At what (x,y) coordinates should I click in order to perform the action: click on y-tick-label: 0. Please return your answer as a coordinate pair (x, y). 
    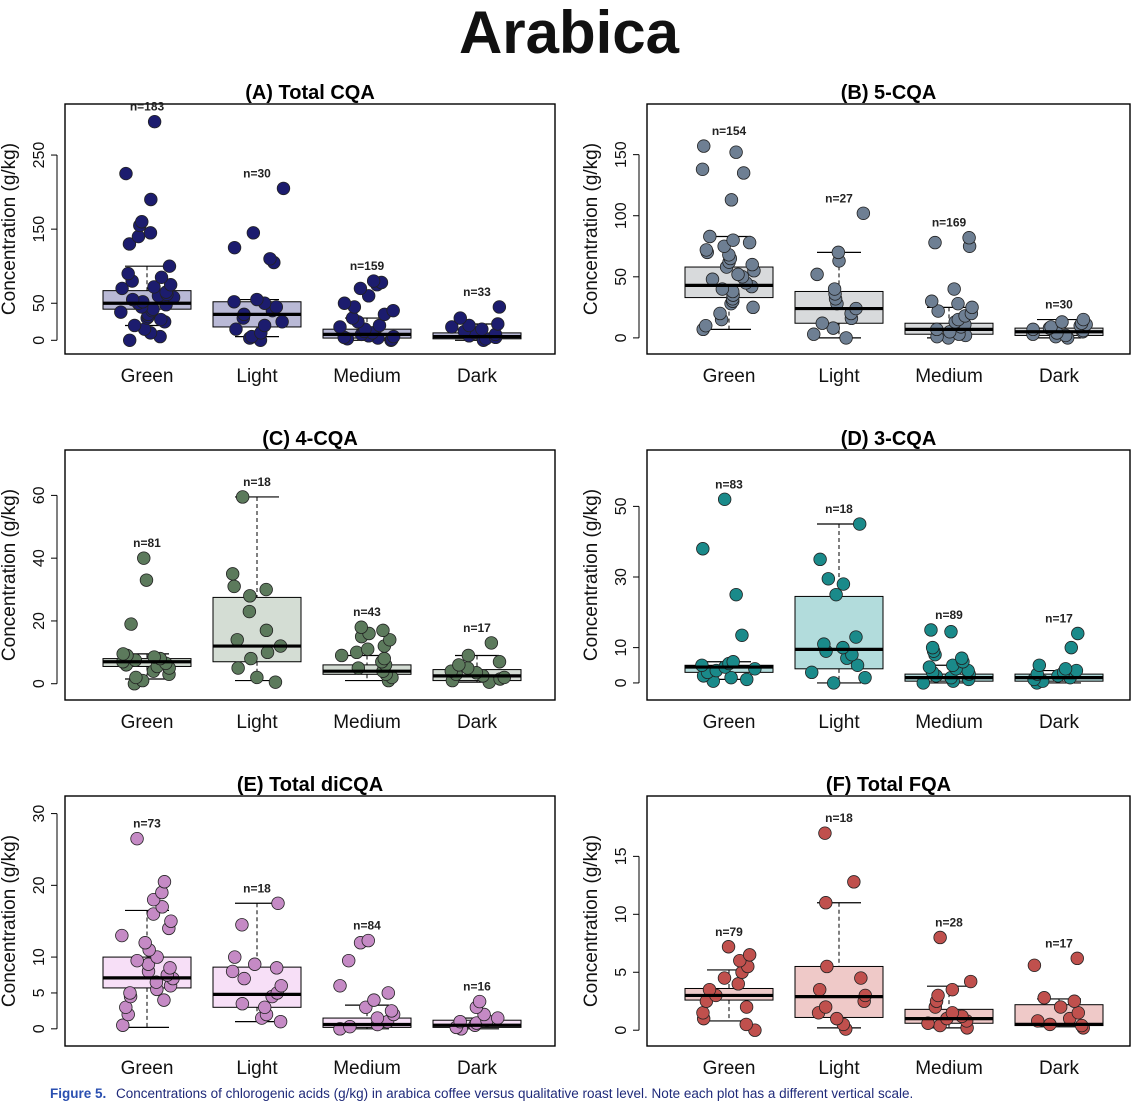
    Looking at the image, I should click on (39, 340).